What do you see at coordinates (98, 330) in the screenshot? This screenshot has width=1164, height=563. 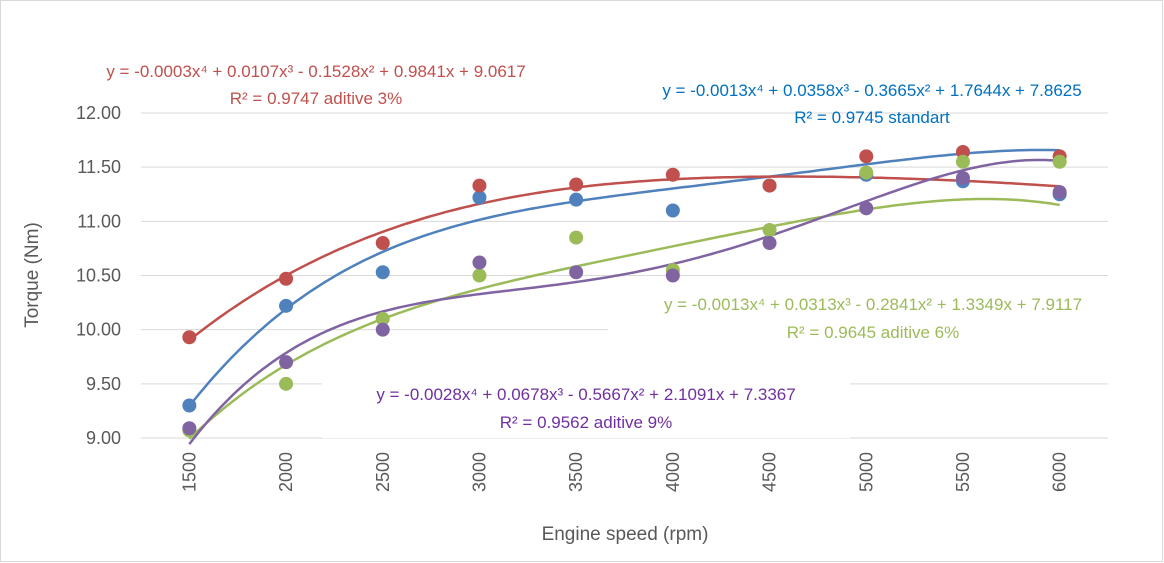 I see `y-tick-label: 10.00` at bounding box center [98, 330].